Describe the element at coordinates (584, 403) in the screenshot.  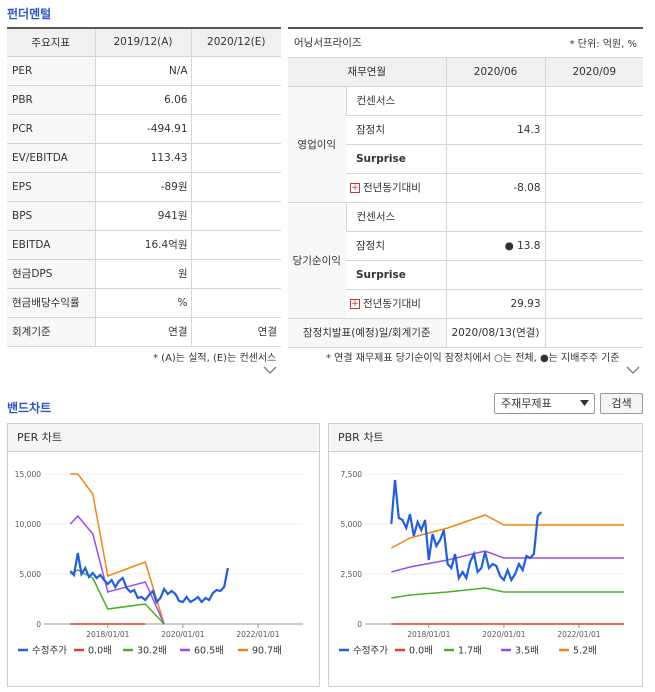
I see `chevron-down-icon` at that location.